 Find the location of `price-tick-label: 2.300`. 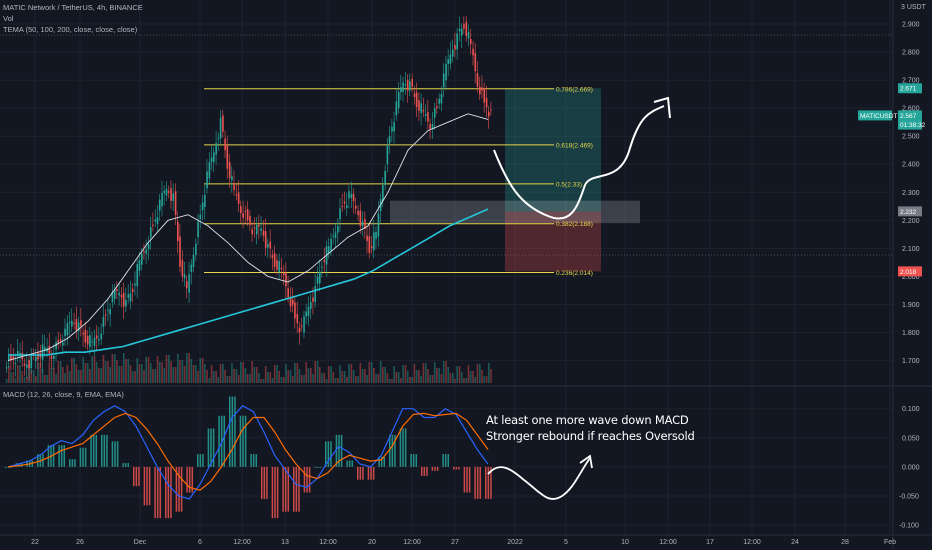

price-tick-label: 2.300 is located at coordinates (911, 193).